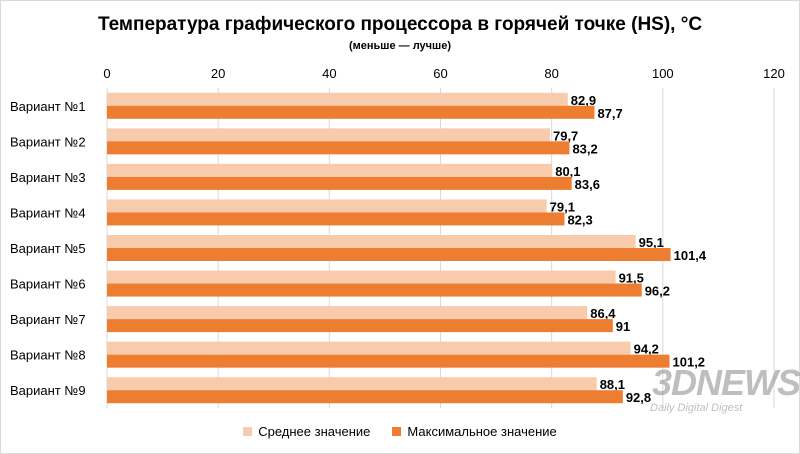 This screenshot has height=454, width=800. I want to click on category-label: Вариант №2, so click(48, 141).